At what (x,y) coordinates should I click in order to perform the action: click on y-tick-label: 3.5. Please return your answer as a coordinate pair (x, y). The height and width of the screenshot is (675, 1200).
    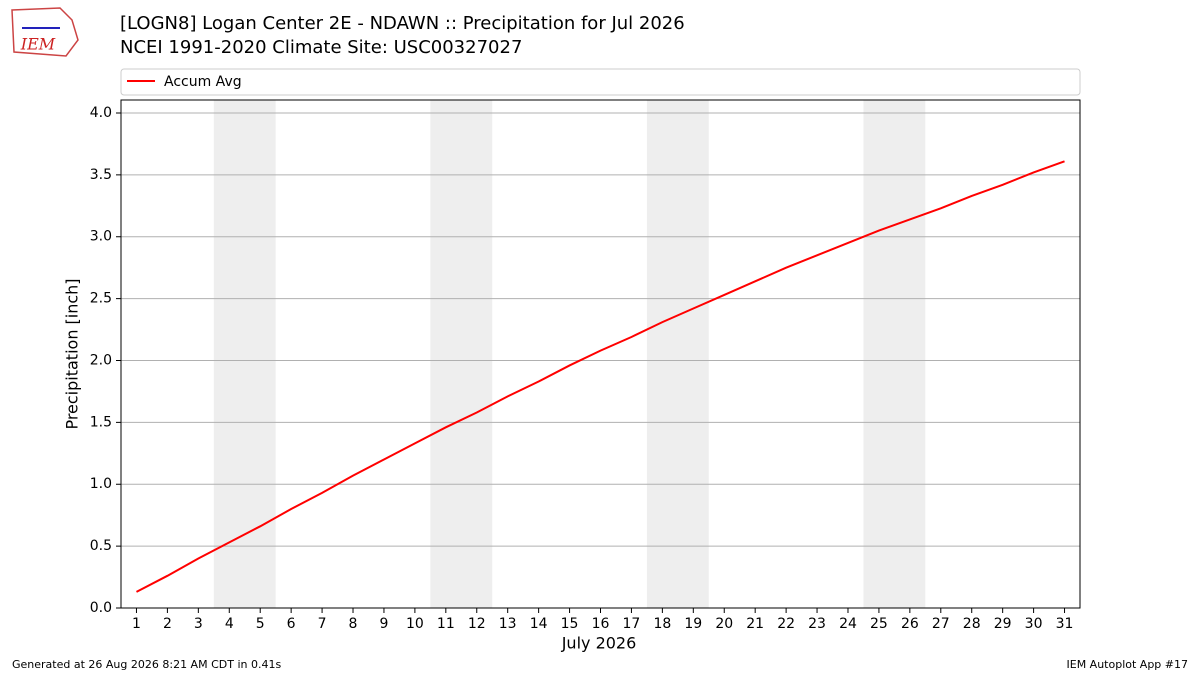
    Looking at the image, I should click on (101, 175).